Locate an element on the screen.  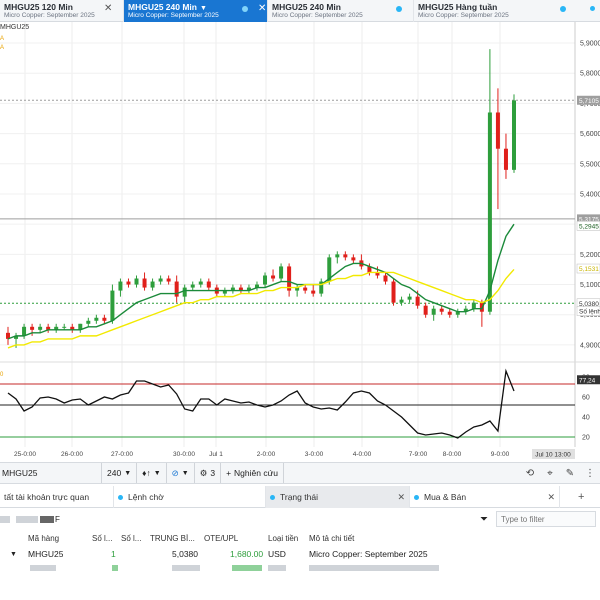
crosshair-icon: ⌖ is located at coordinates (550, 473).